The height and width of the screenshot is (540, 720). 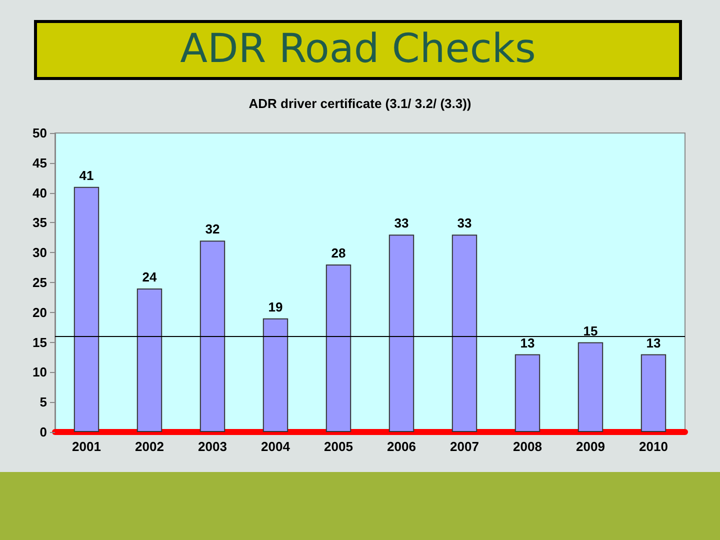 I want to click on y-tick-label: 40, so click(x=39, y=192).